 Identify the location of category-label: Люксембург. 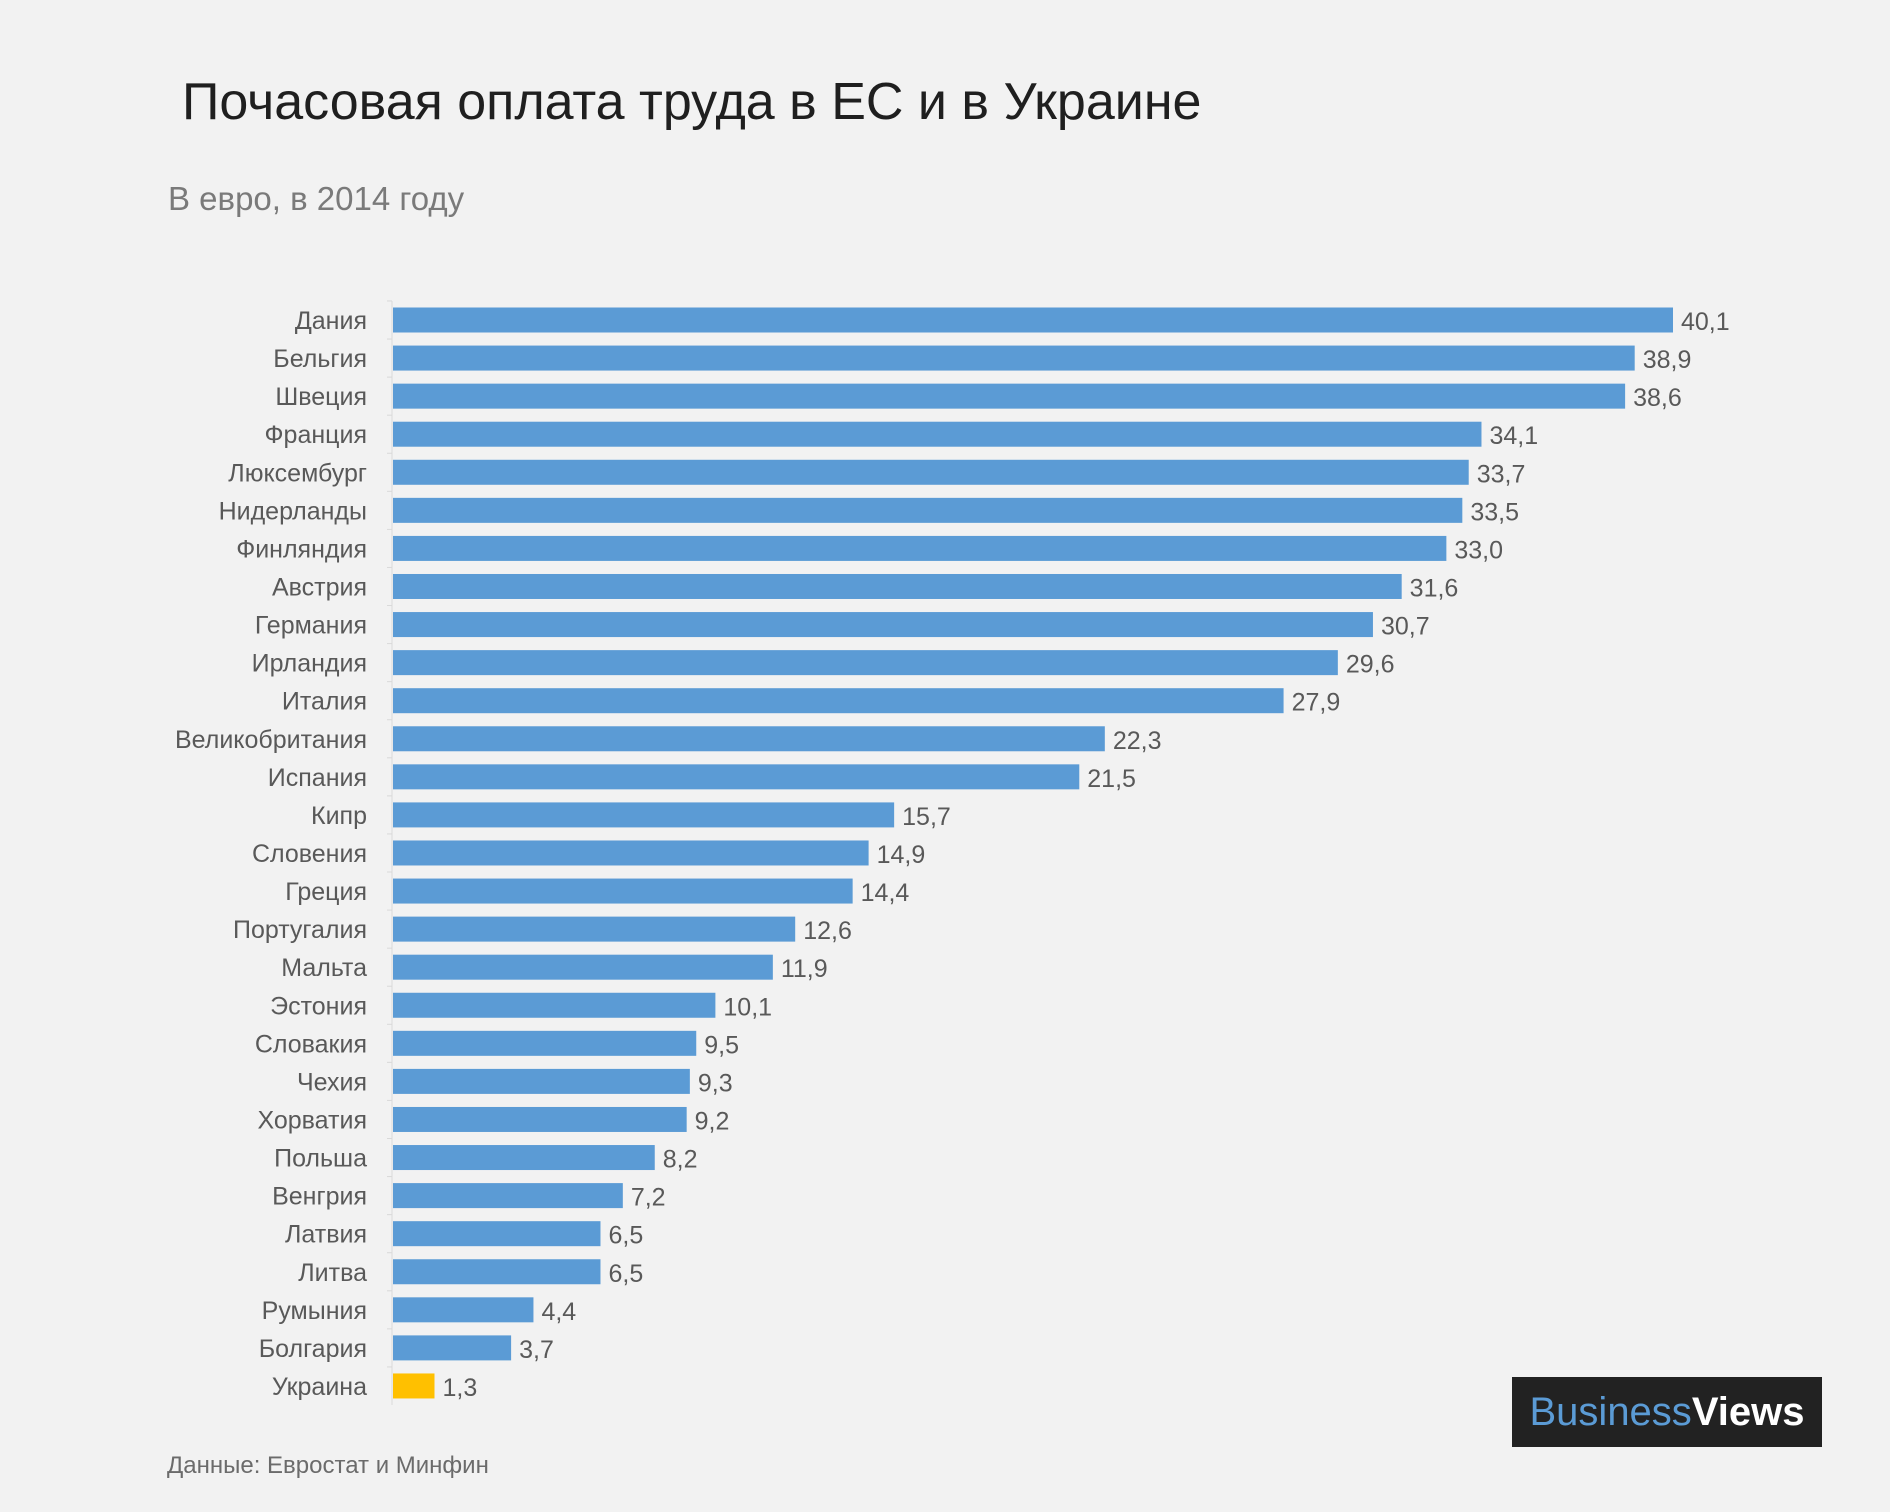
(297, 473).